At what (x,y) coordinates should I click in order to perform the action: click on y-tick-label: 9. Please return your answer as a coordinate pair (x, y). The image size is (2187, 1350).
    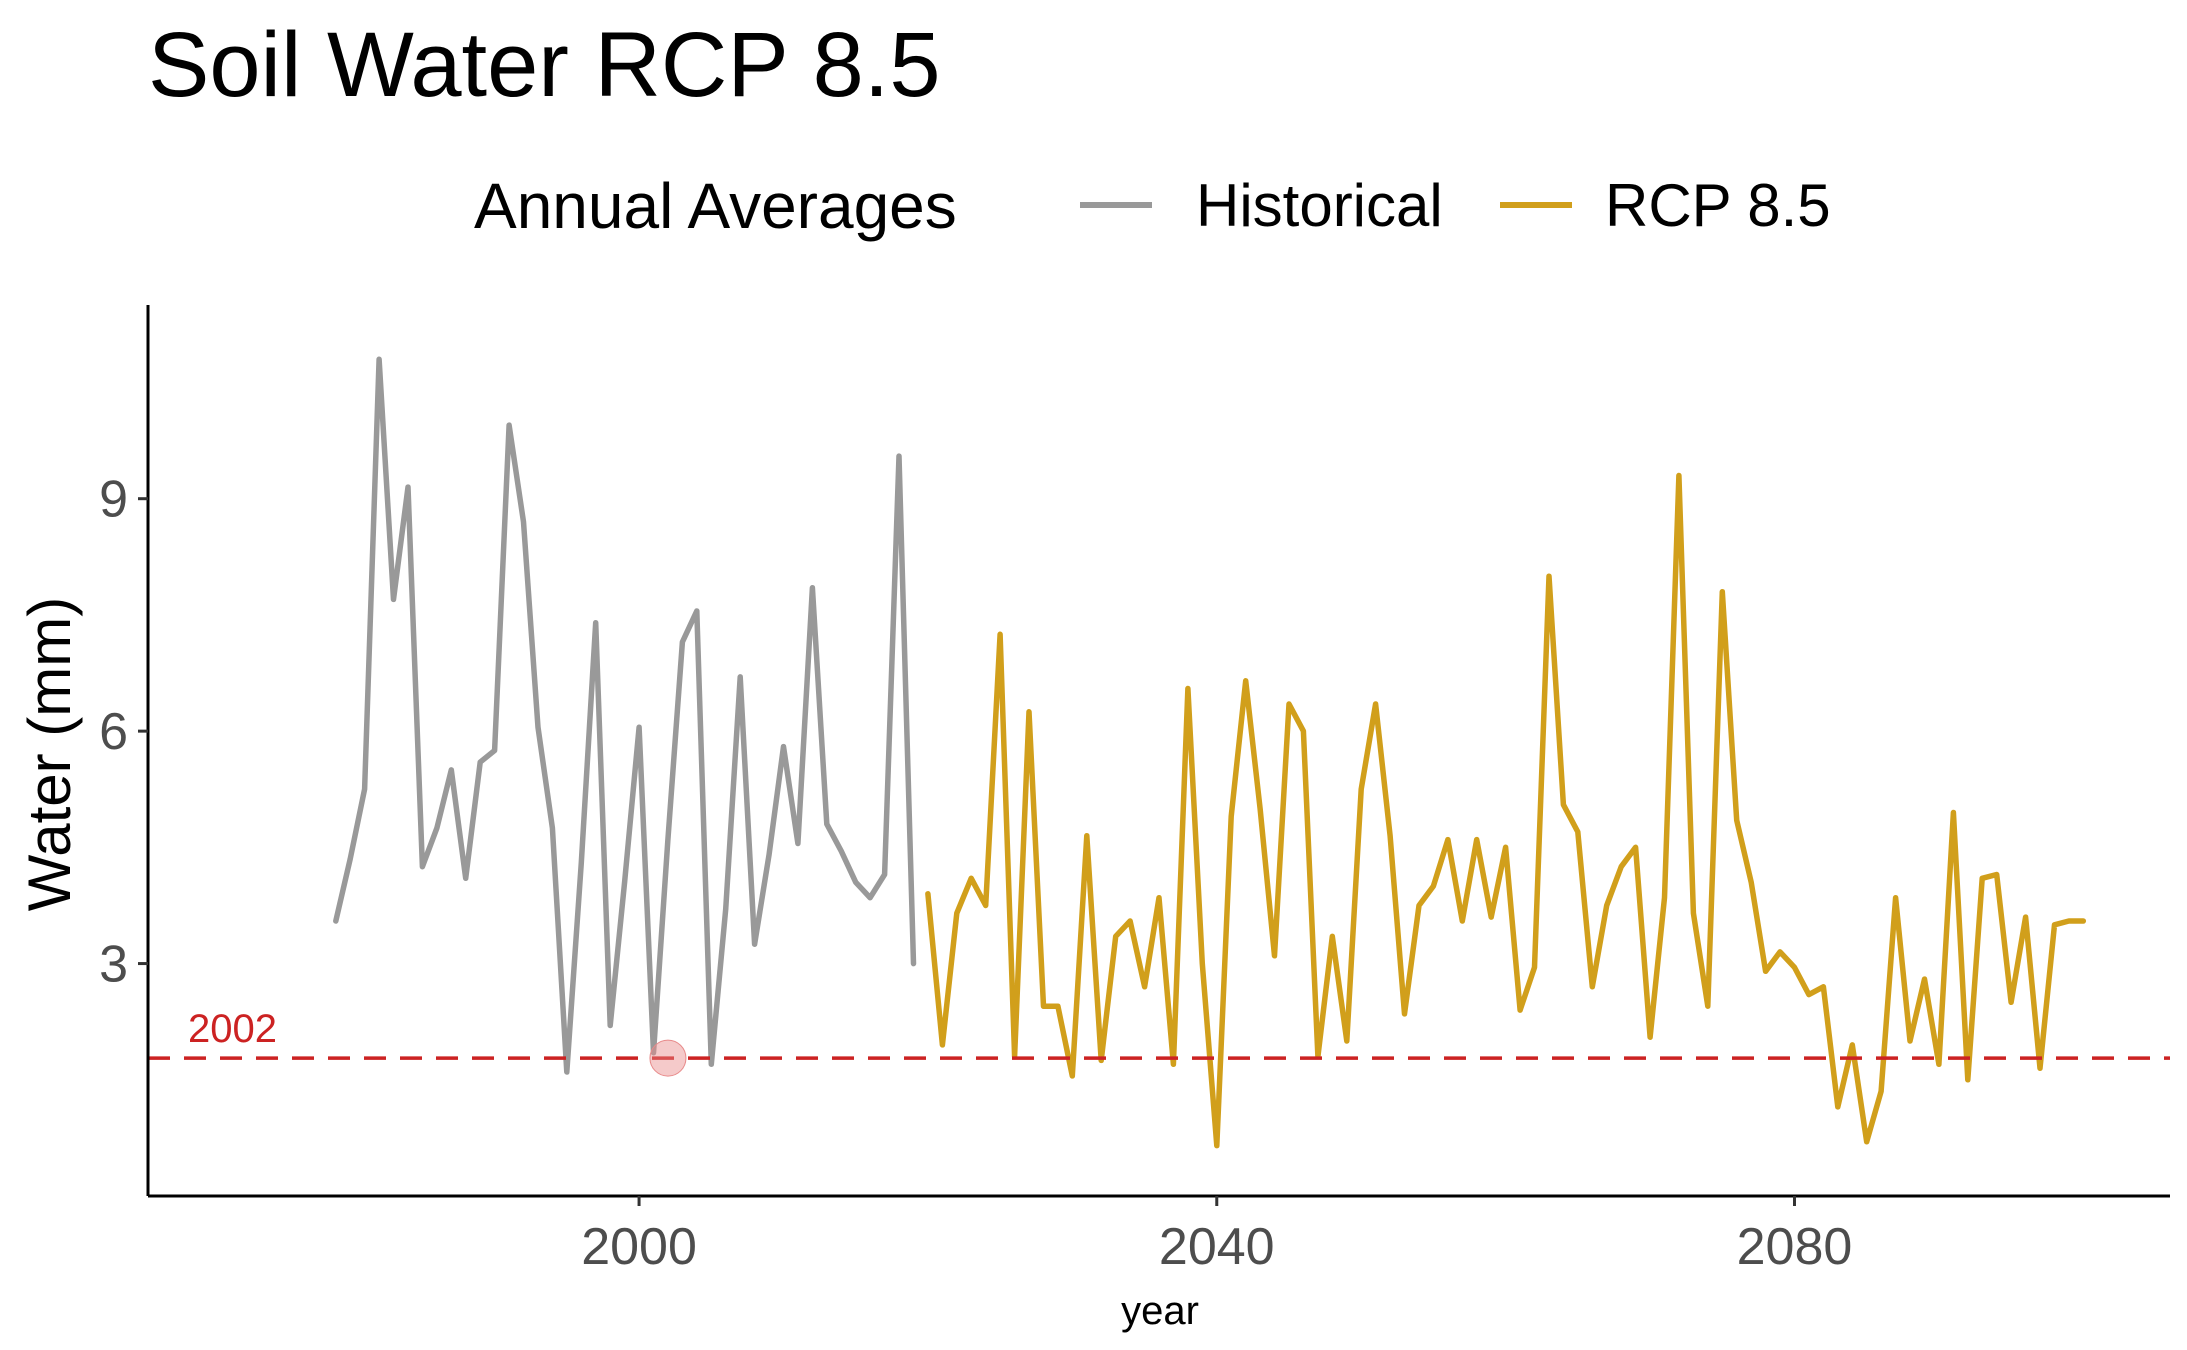
    Looking at the image, I should click on (113, 500).